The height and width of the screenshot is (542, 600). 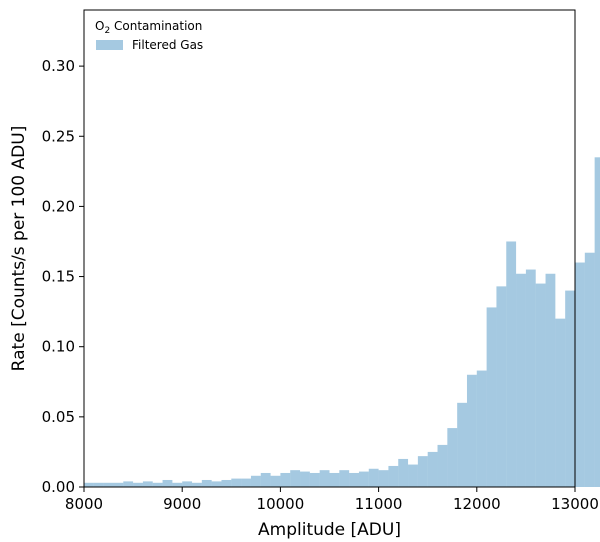 What do you see at coordinates (58, 417) in the screenshot?
I see `y-tick-label: 0.05` at bounding box center [58, 417].